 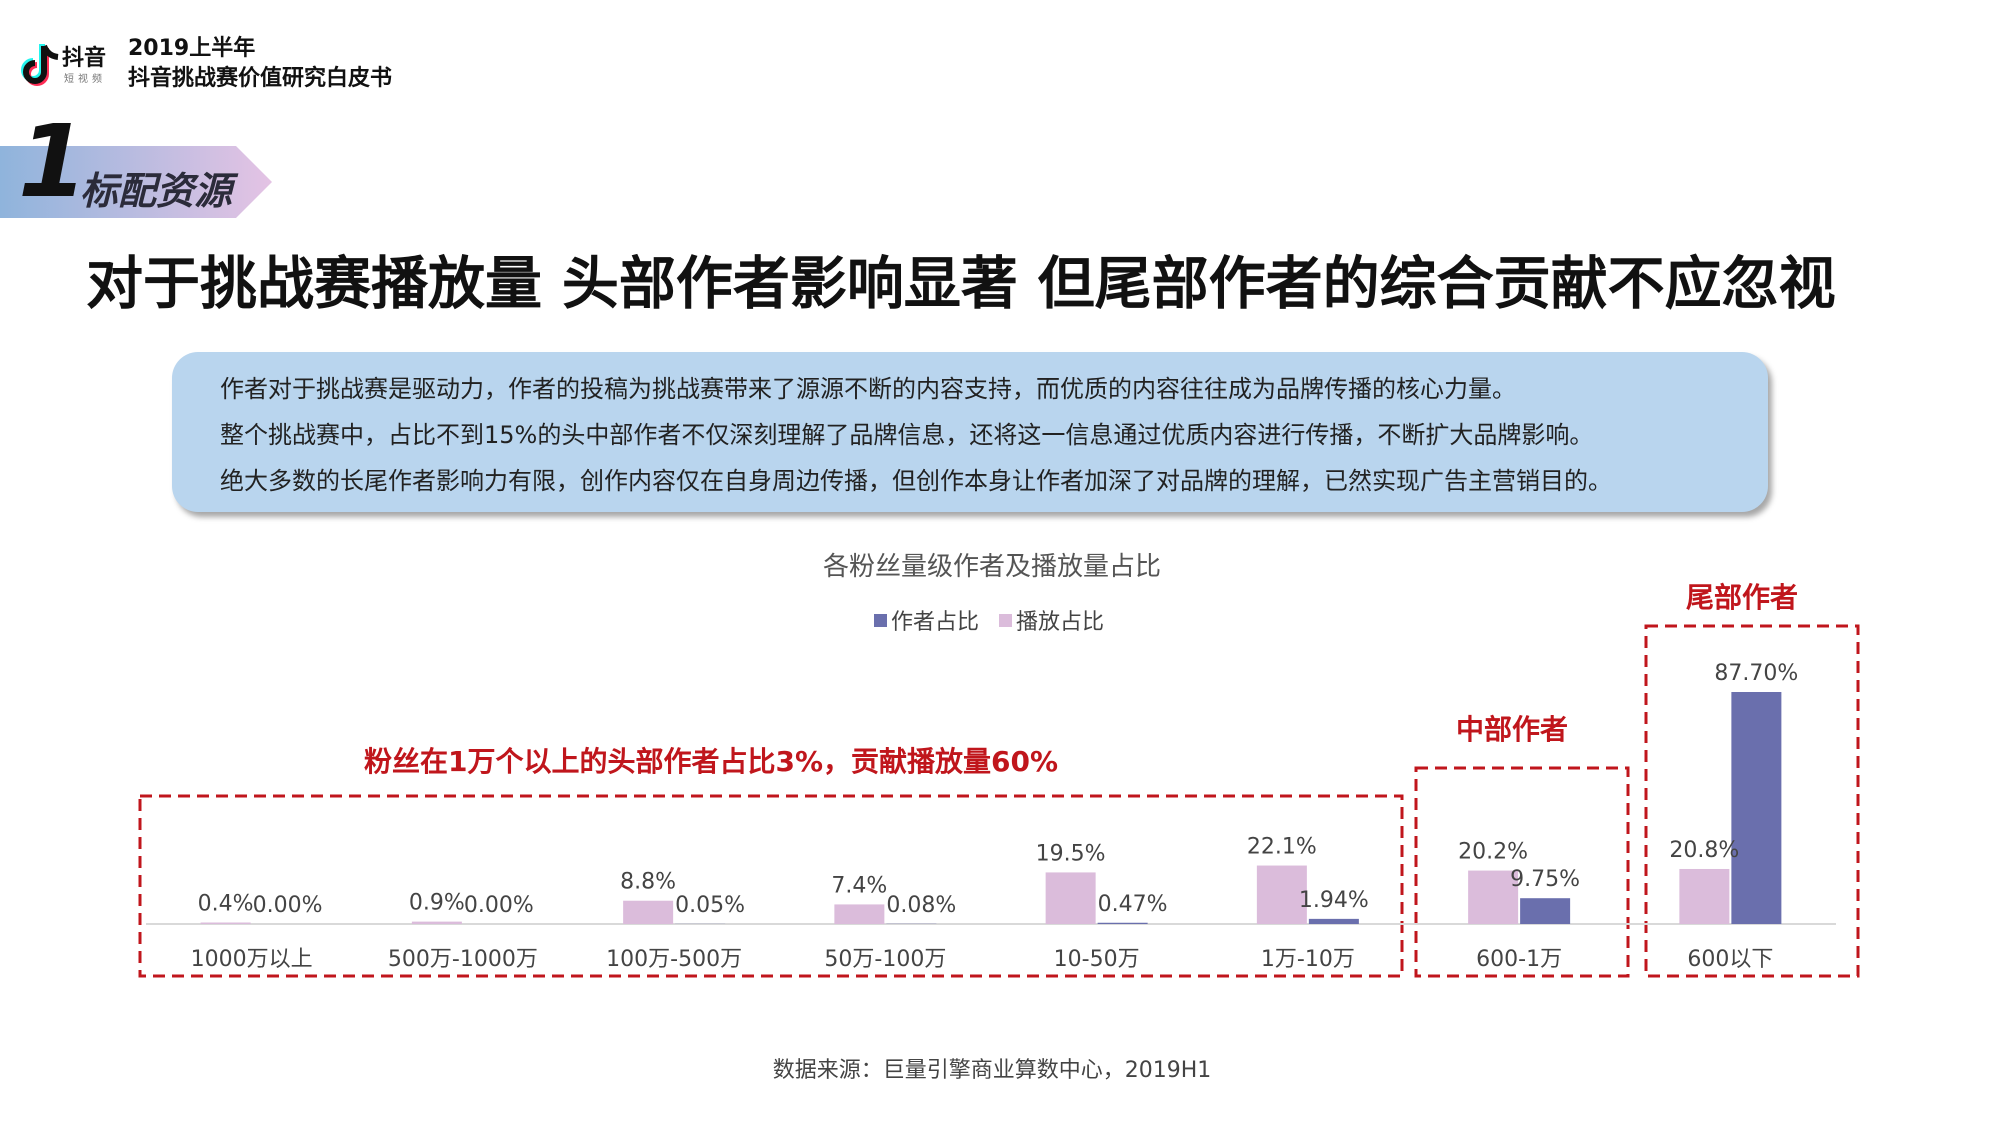 What do you see at coordinates (1493, 852) in the screenshot?
I see `data-label-play-share: 20.2%` at bounding box center [1493, 852].